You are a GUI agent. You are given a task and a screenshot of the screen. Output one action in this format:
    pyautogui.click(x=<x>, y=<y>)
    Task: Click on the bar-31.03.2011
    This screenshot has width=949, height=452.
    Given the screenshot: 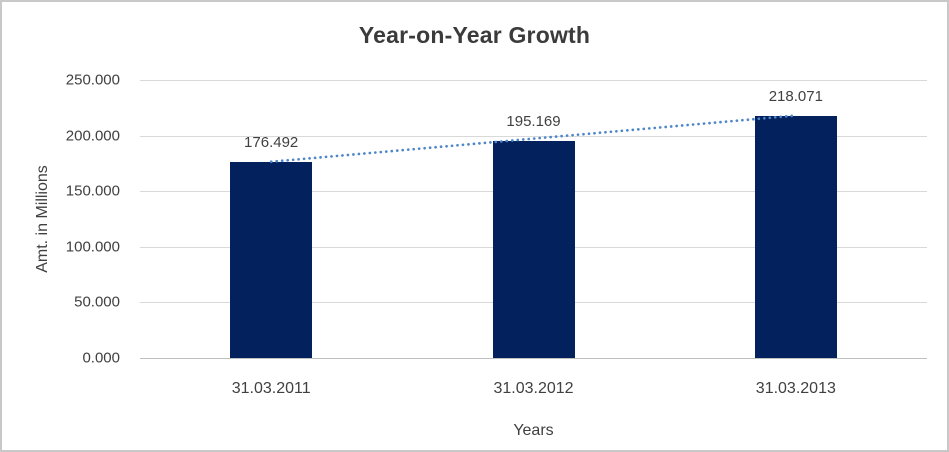 What is the action you would take?
    pyautogui.click(x=271, y=259)
    